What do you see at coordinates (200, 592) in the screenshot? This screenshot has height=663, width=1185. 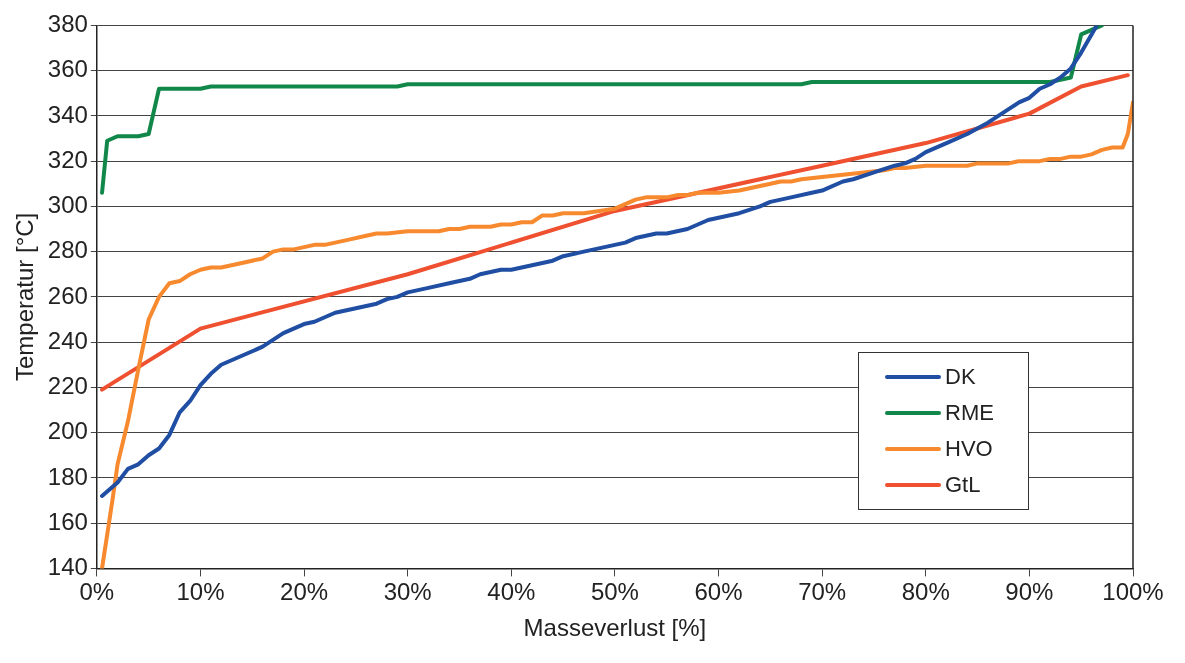 I see `x-tick-label: 10%` at bounding box center [200, 592].